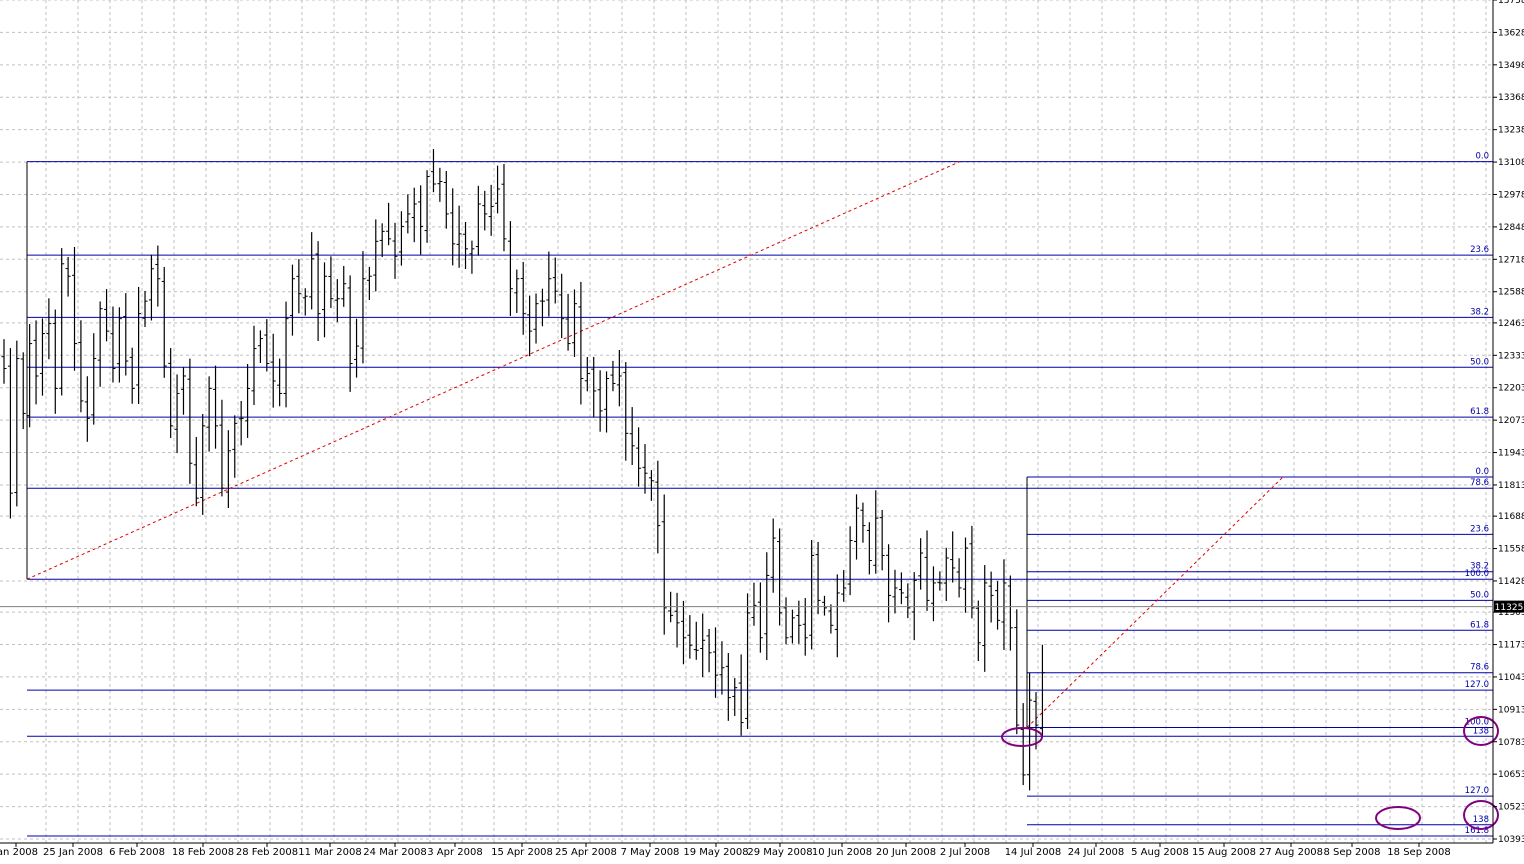 Image resolution: width=1524 pixels, height=864 pixels. I want to click on fib-level-label: 61.8, so click(1479, 412).